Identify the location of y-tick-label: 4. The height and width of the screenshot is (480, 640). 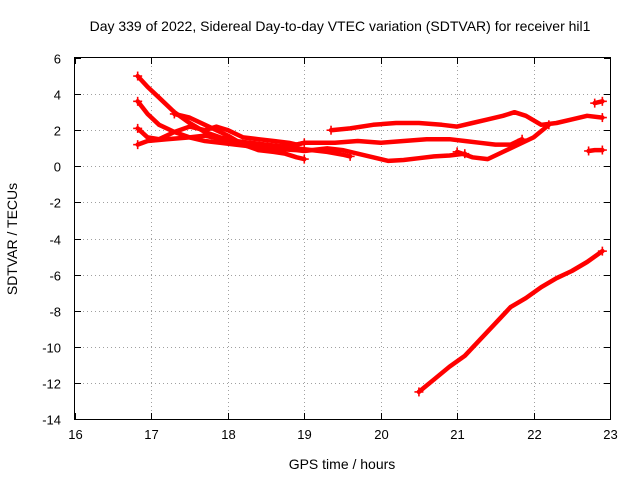
(57, 95).